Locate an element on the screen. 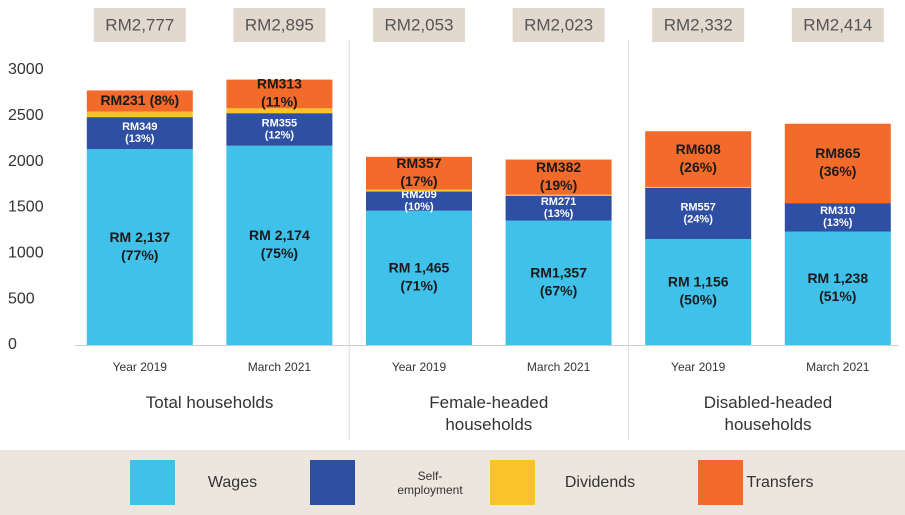  total-label: RM2,332 is located at coordinates (698, 24).